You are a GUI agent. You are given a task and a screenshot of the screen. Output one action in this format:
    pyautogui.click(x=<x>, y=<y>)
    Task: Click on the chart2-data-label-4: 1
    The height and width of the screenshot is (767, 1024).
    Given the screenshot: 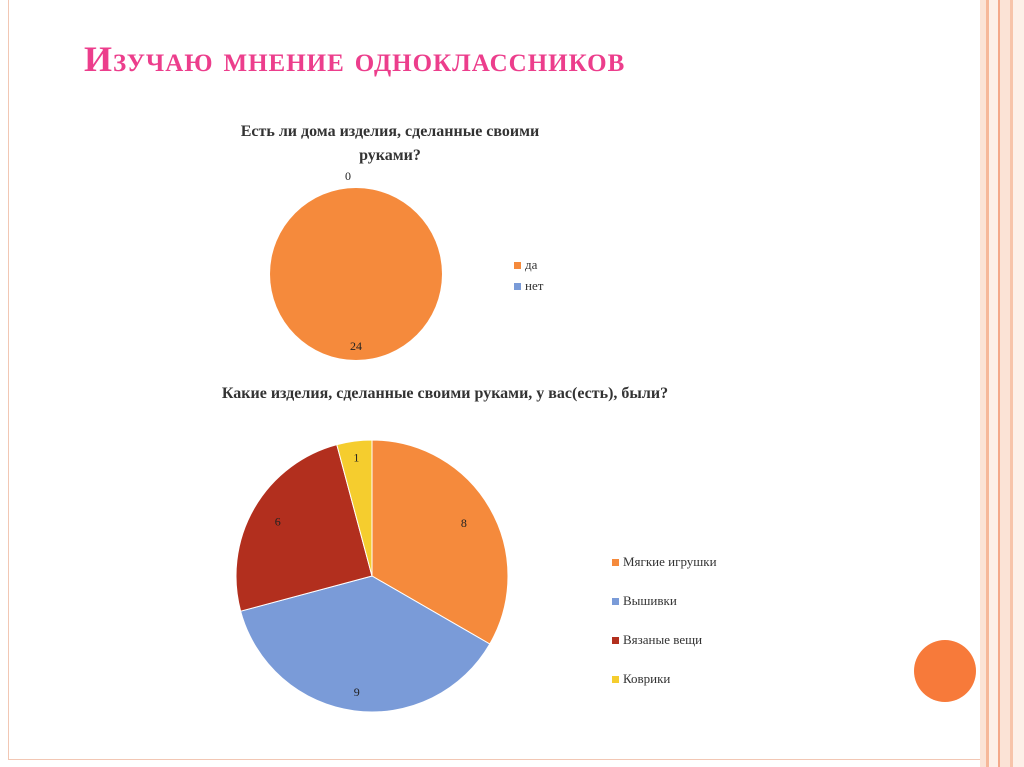 What is the action you would take?
    pyautogui.click(x=356, y=457)
    